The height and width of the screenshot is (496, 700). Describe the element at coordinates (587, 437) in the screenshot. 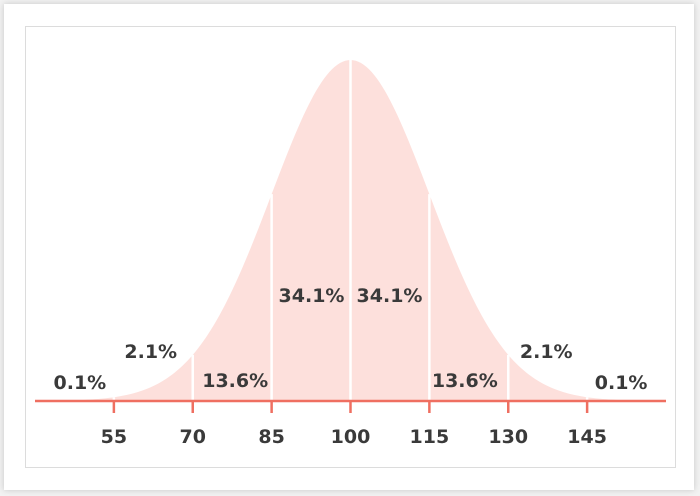

I see `x-tick-label-145: 145` at that location.